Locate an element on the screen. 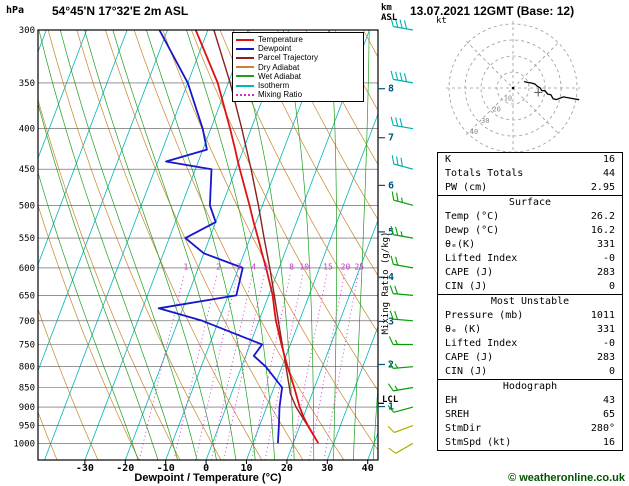 The image size is (629, 486). table-row: K 16 is located at coordinates (530, 160).